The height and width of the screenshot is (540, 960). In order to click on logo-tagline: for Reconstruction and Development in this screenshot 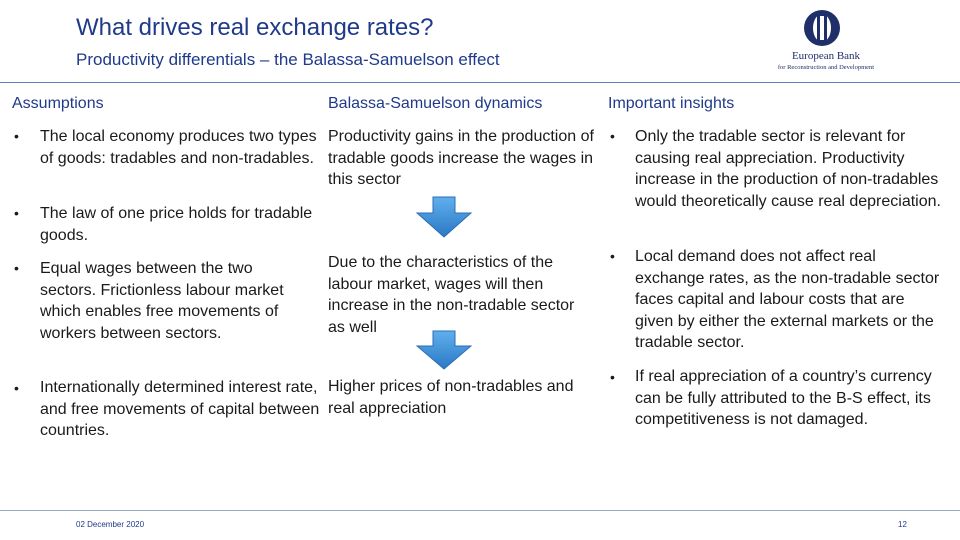, I will do `click(826, 67)`.